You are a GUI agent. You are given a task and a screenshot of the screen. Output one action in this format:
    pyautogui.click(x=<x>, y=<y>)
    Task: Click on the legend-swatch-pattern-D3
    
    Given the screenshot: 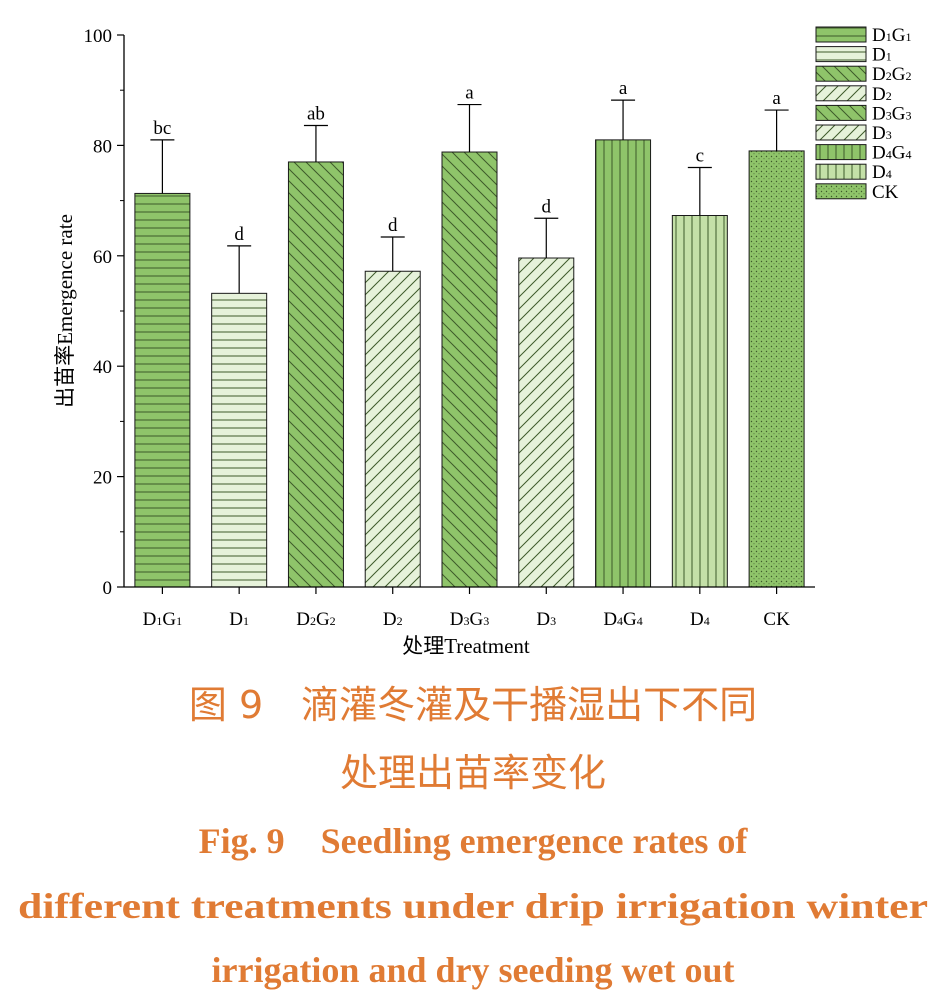 What is the action you would take?
    pyautogui.click(x=841, y=132)
    